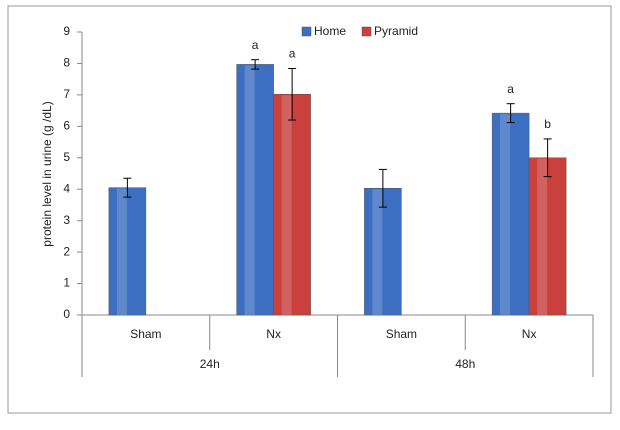 This screenshot has height=430, width=620. Describe the element at coordinates (47, 173) in the screenshot. I see `y-axis-label: protein level in urine (g /dL)` at that location.